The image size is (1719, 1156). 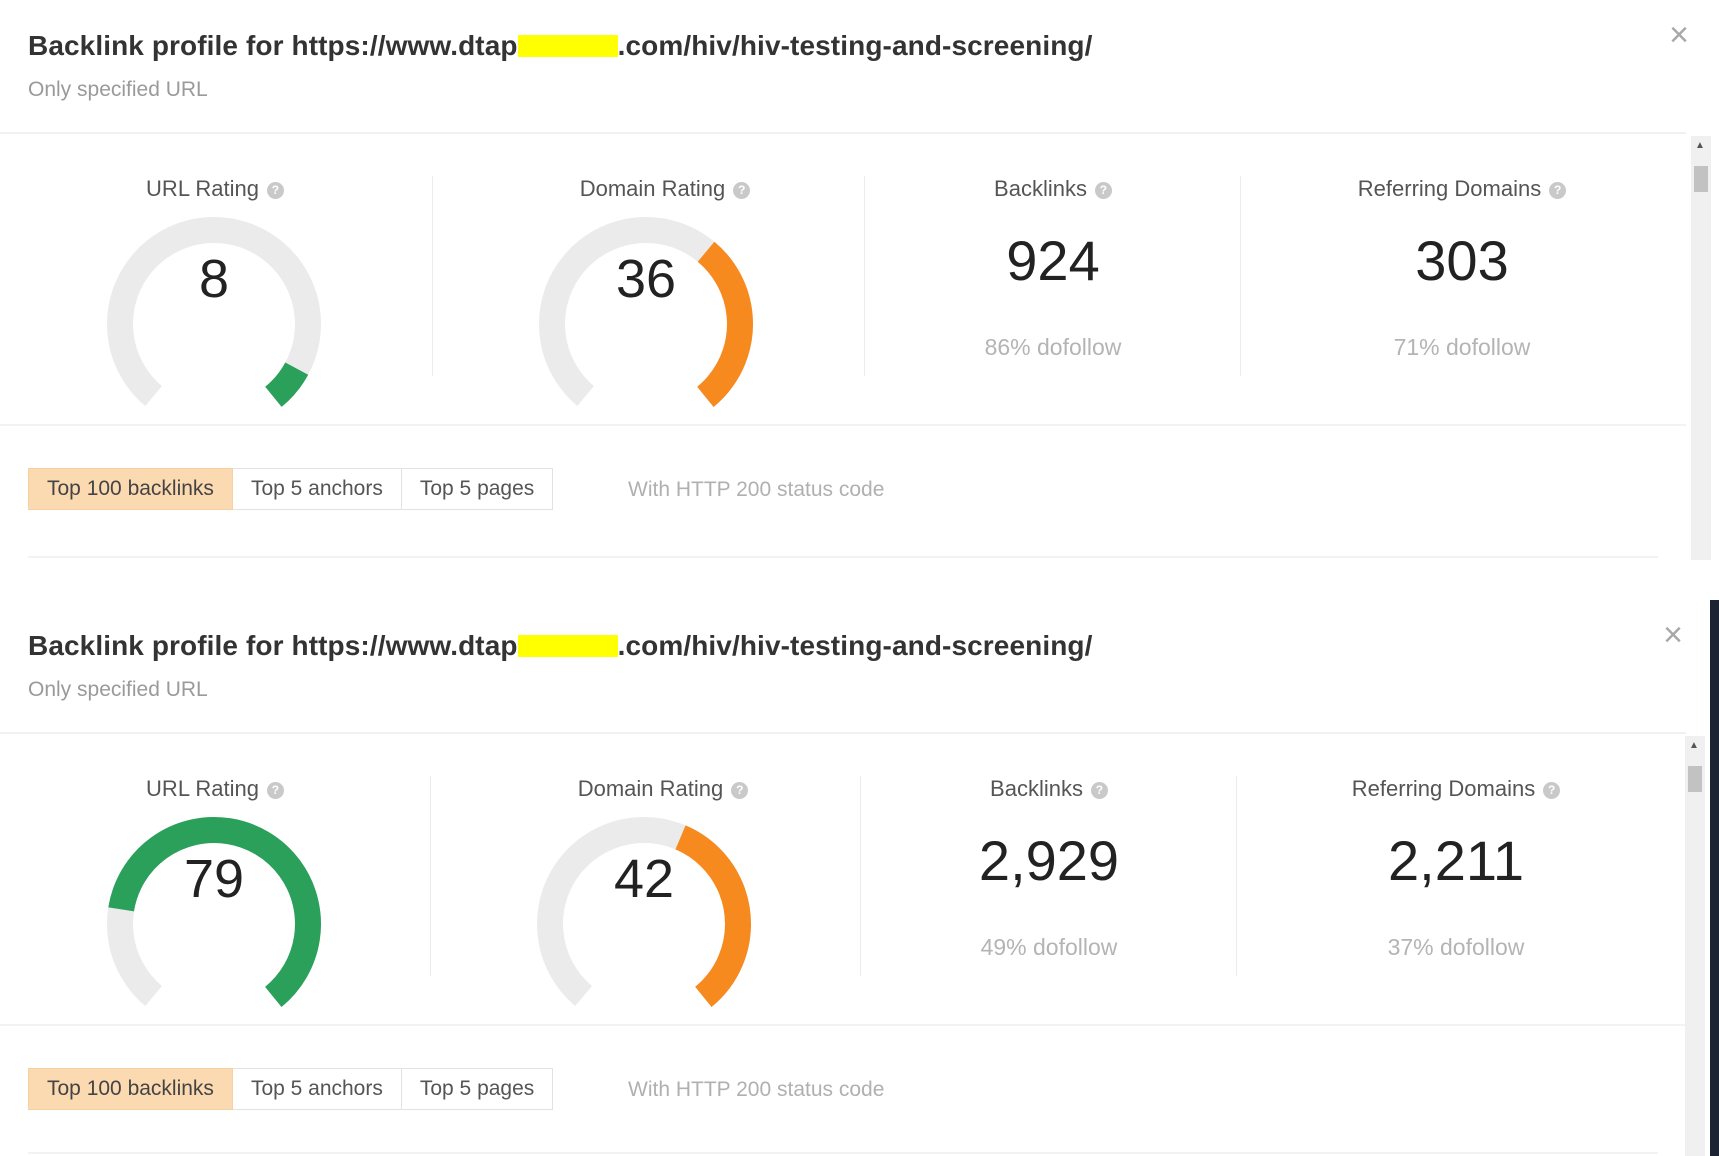 I want to click on url-rating-metric: URL Rating? 8, so click(x=215, y=282).